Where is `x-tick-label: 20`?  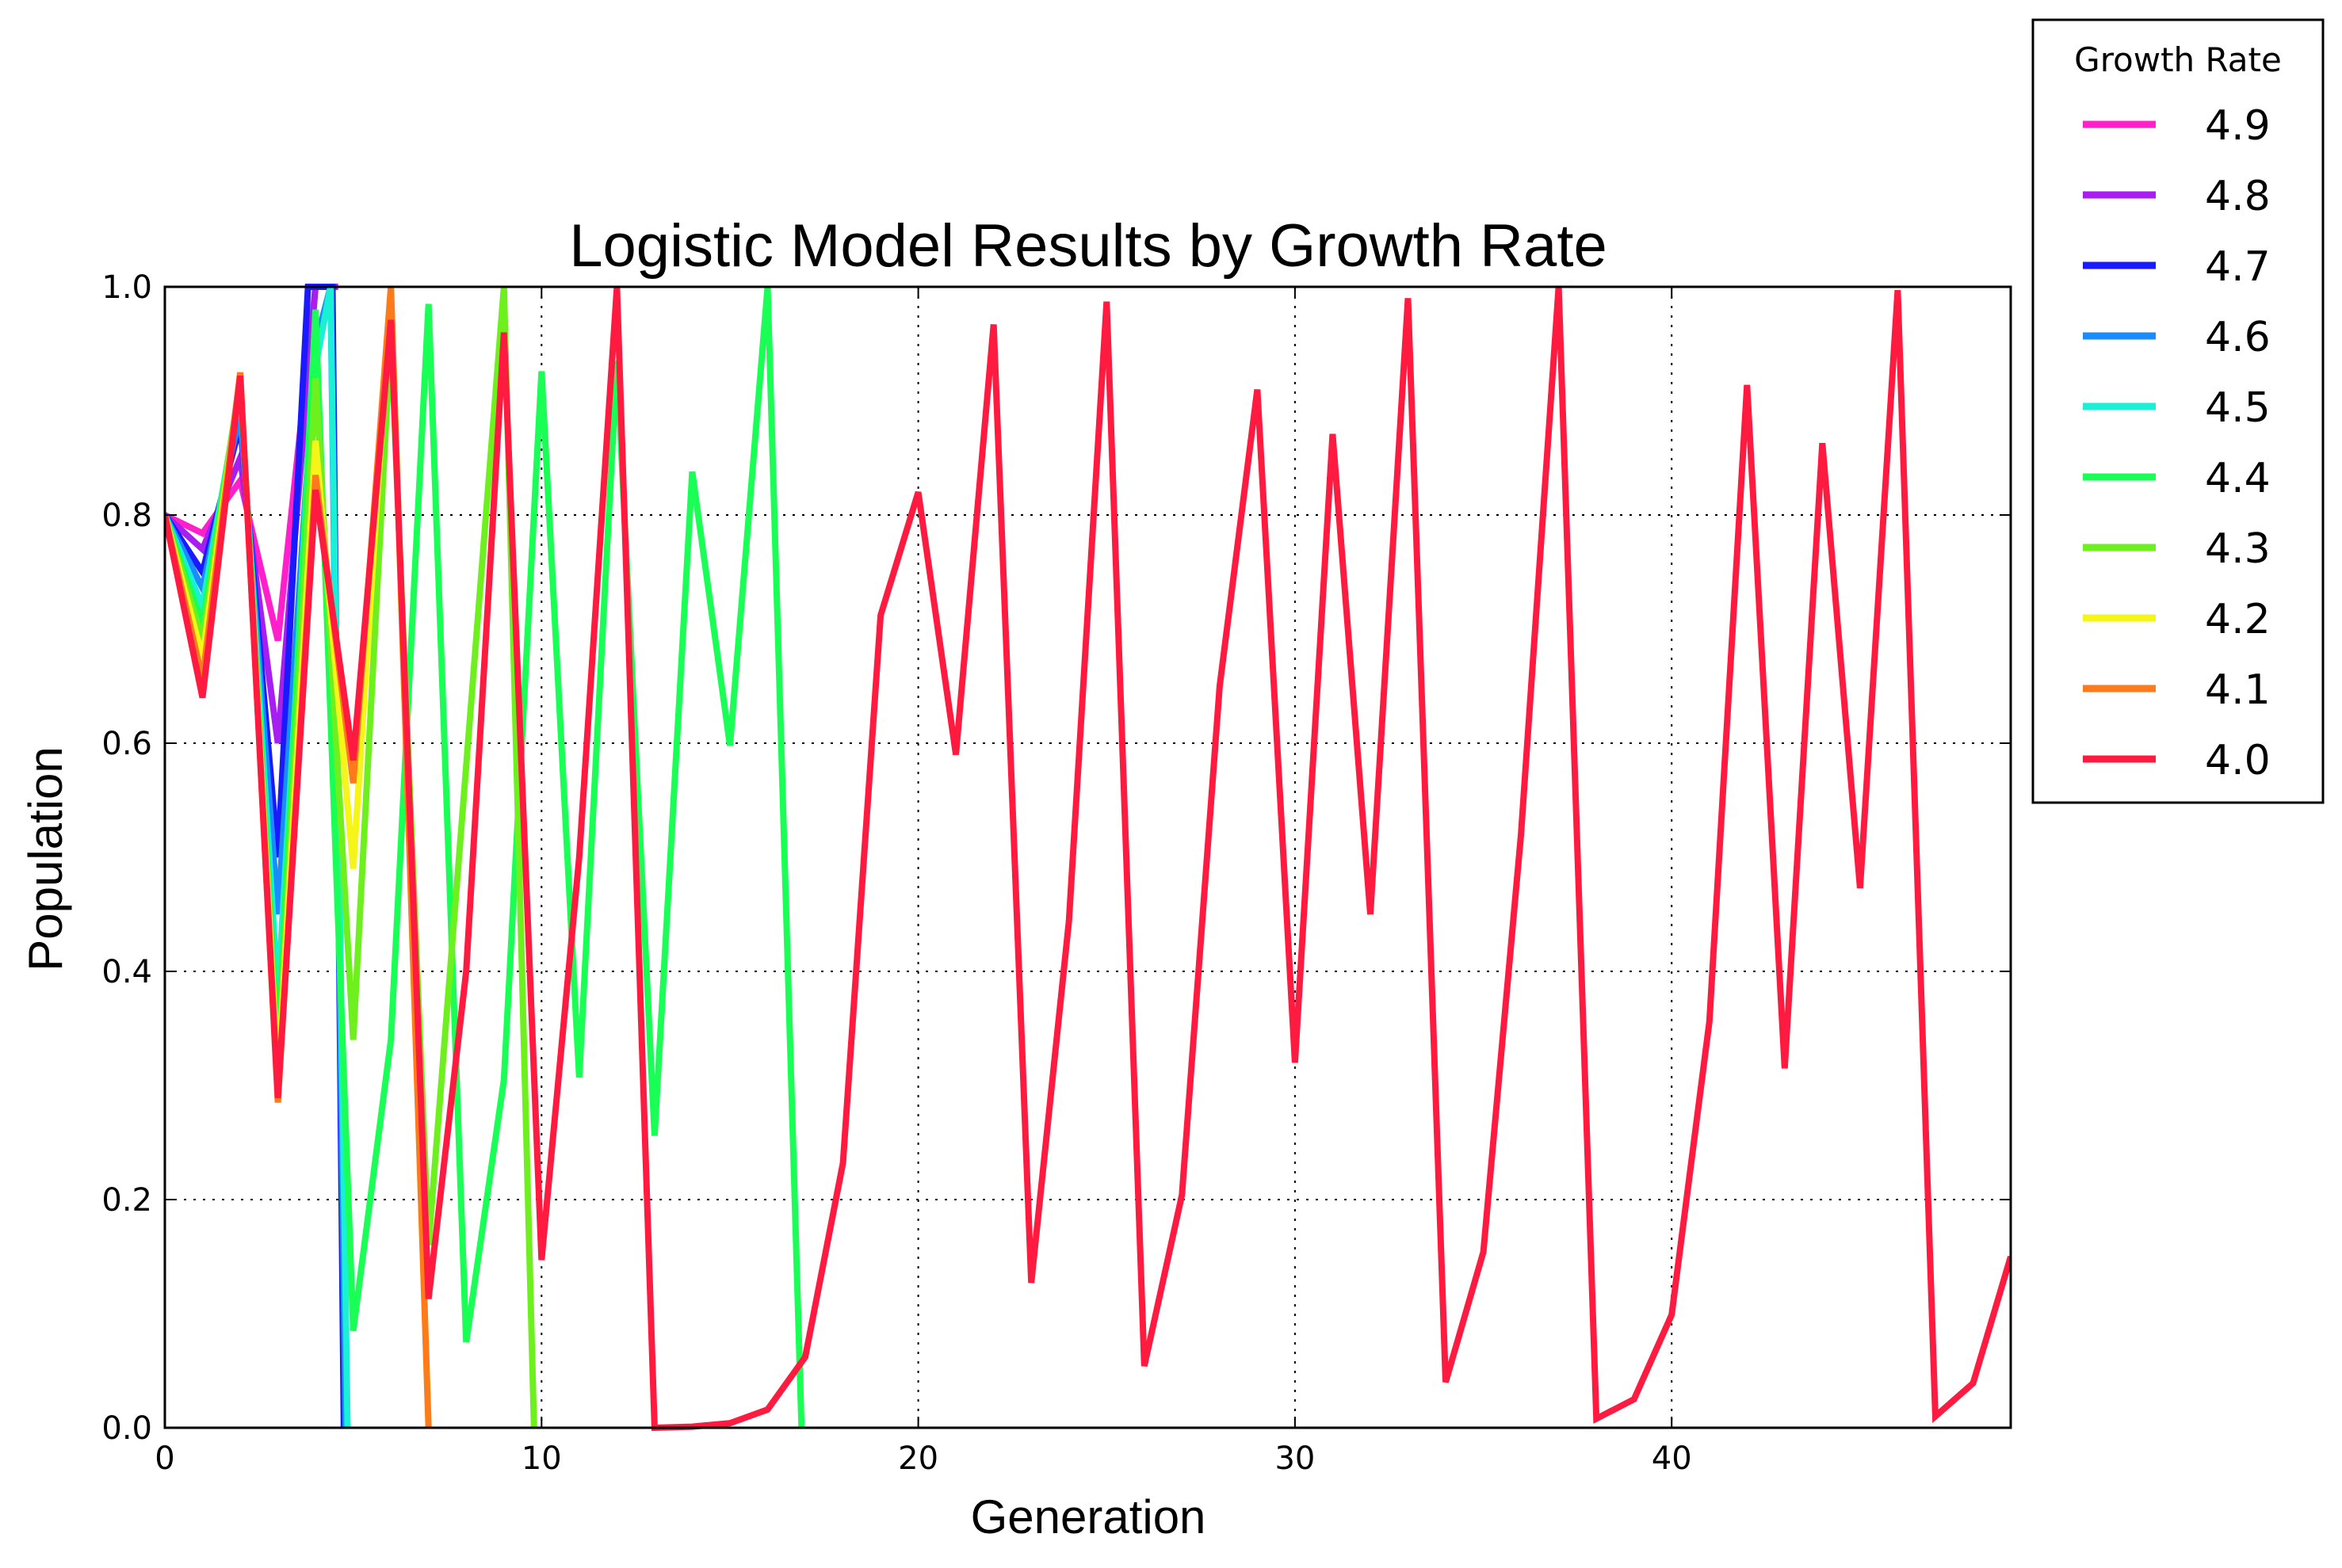 x-tick-label: 20 is located at coordinates (918, 1458).